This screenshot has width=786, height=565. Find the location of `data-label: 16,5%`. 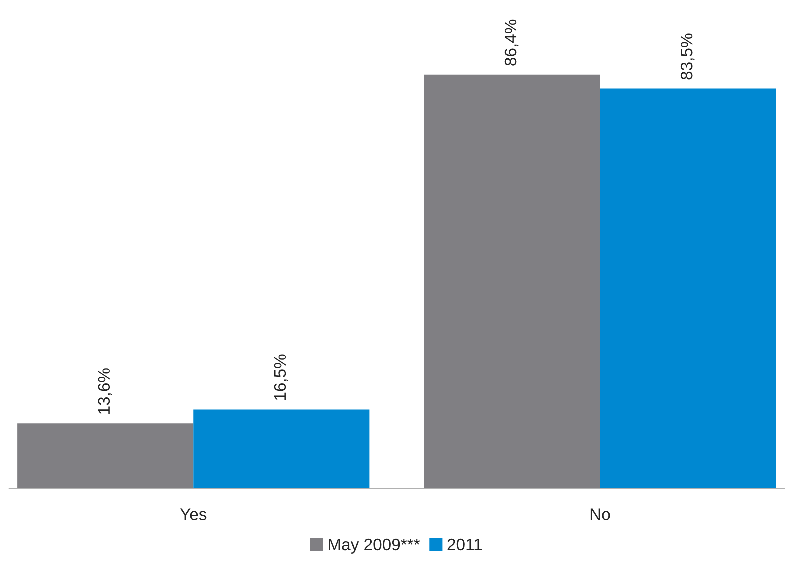

data-label: 16,5% is located at coordinates (281, 377).